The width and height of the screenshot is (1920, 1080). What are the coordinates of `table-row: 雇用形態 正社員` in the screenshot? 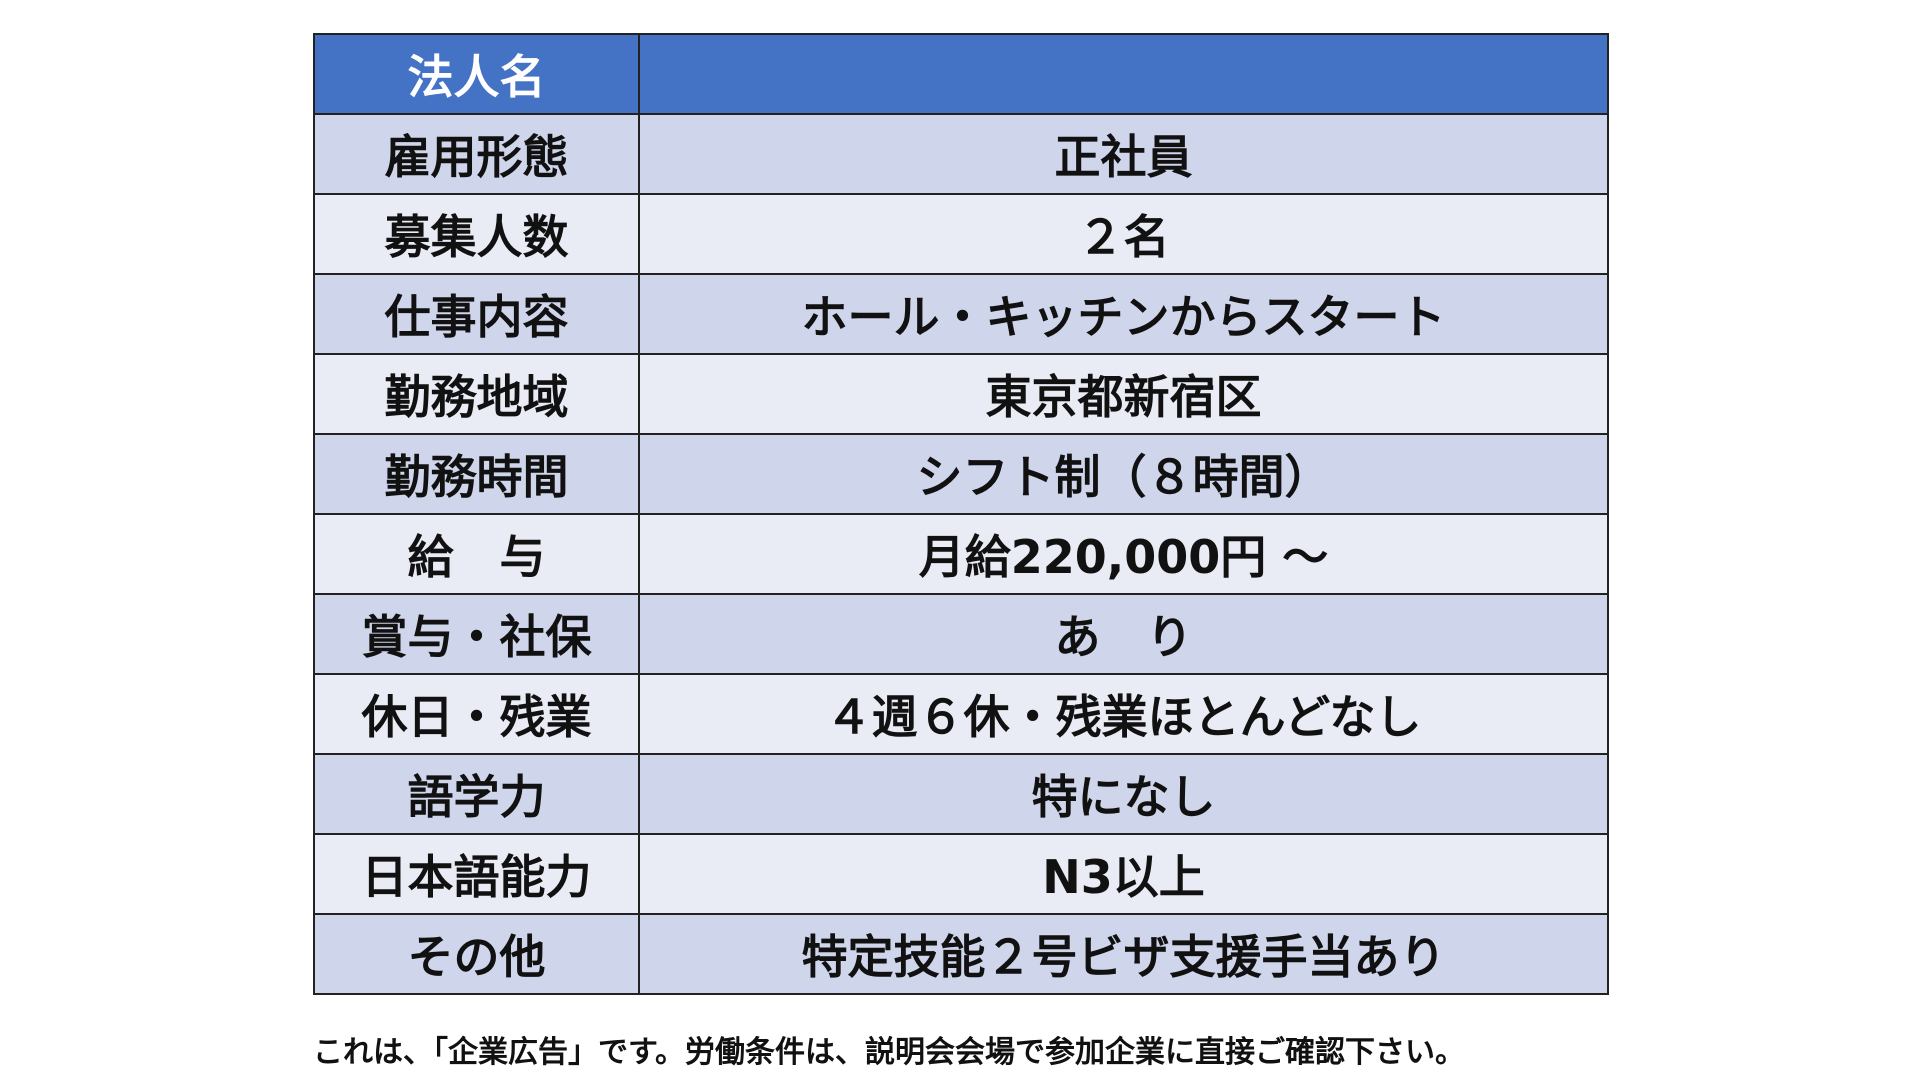 It's located at (961, 154).